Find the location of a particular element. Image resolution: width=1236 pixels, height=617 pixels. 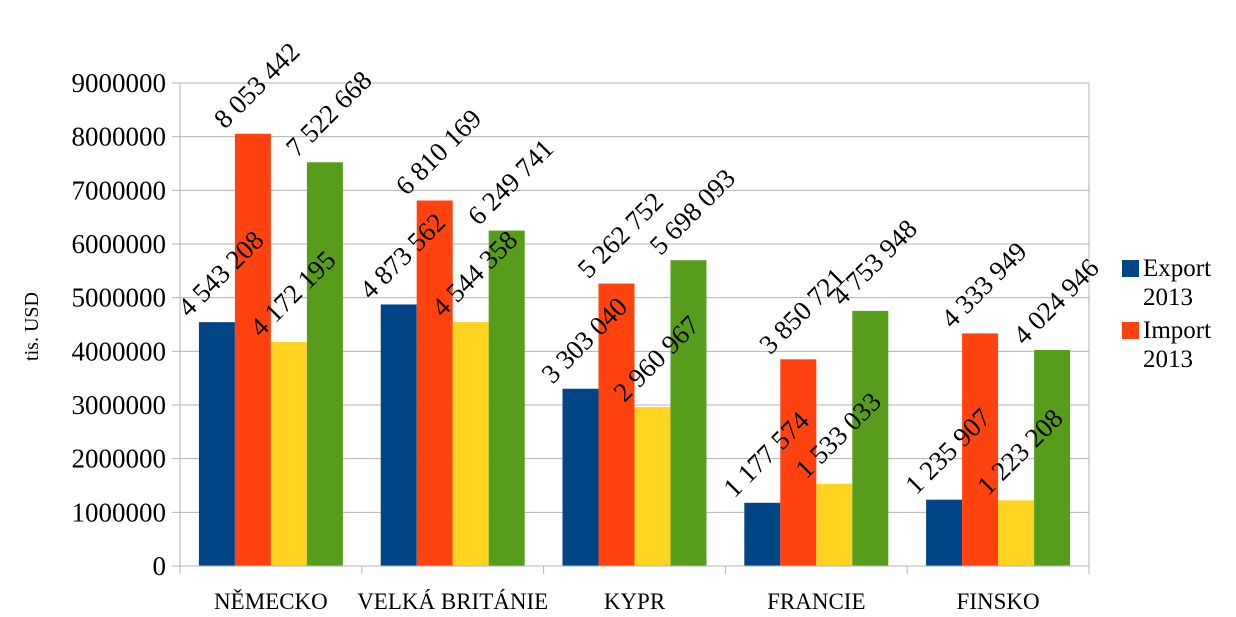

legend-label: Import 2013 is located at coordinates (1177, 345).